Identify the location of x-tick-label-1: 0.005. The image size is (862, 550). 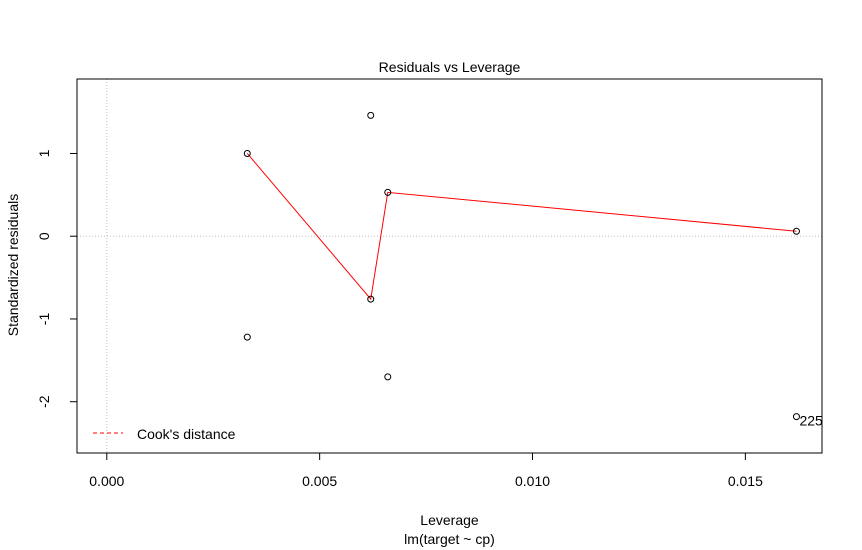
(319, 481).